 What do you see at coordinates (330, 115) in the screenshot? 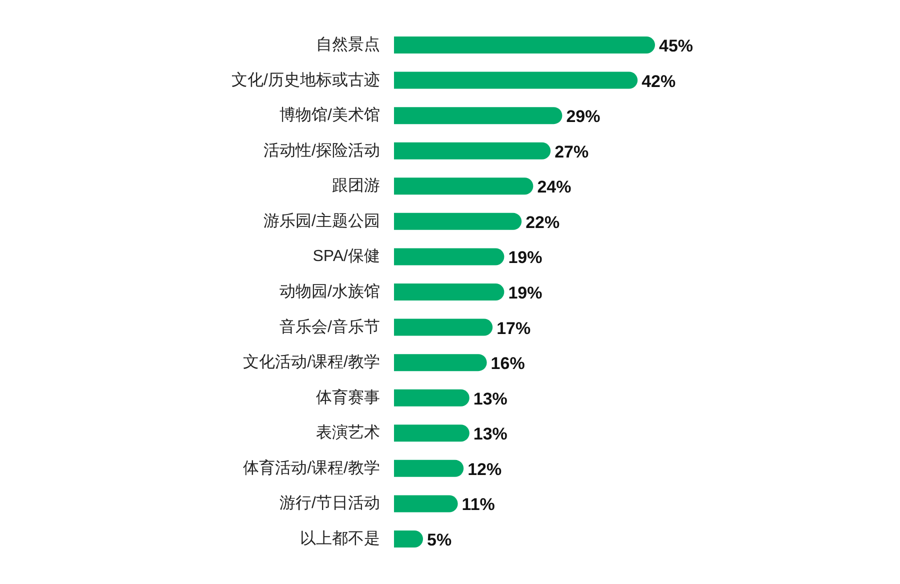
I see `y-tick-label: 博物馆/美术馆` at bounding box center [330, 115].